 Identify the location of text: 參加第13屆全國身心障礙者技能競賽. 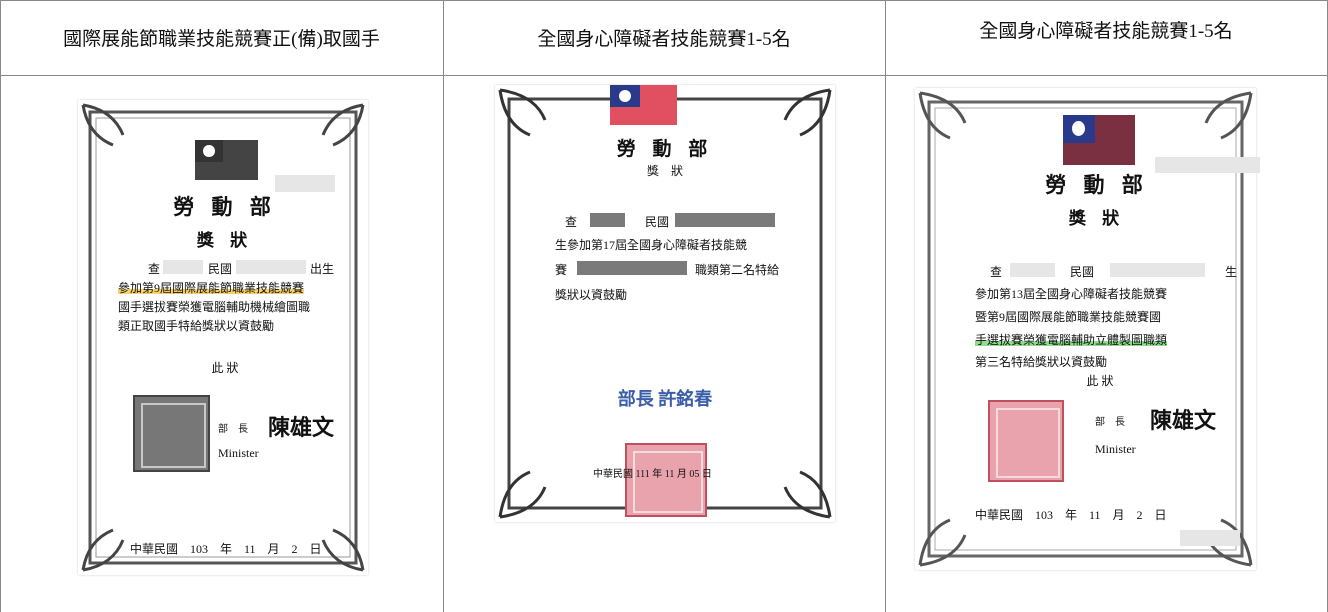
(1071, 294).